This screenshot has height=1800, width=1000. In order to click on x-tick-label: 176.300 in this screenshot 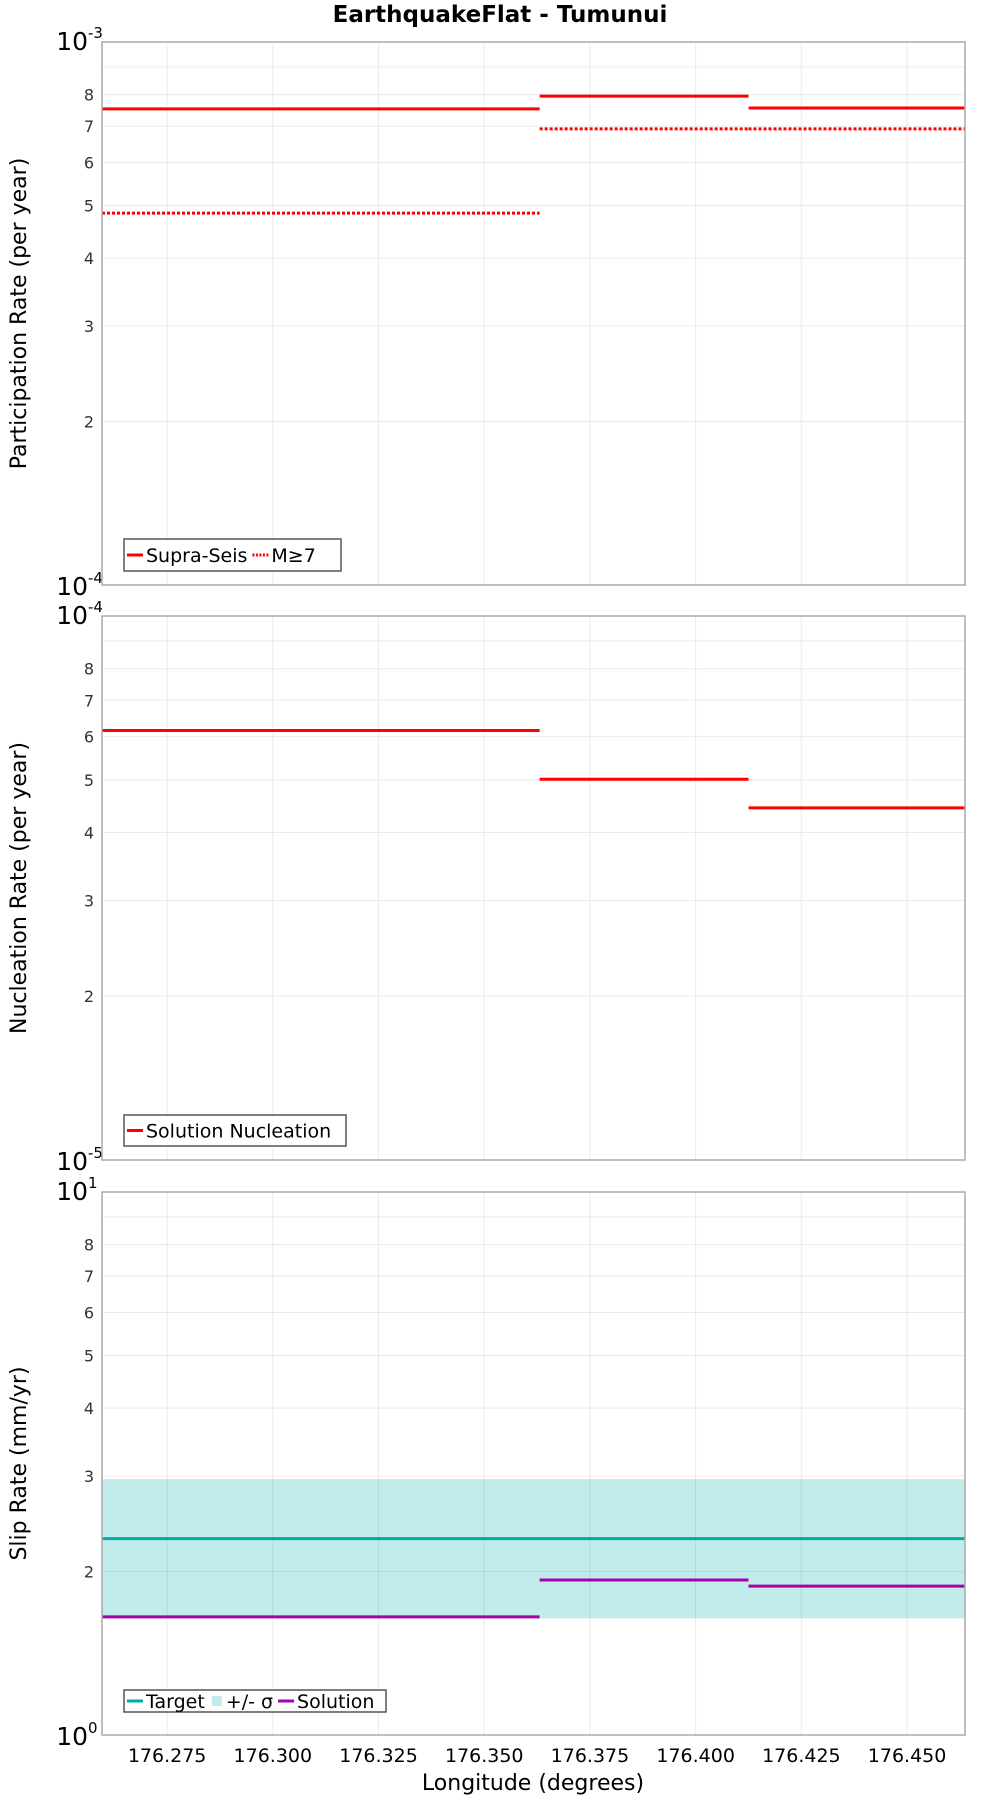, I will do `click(273, 1756)`.